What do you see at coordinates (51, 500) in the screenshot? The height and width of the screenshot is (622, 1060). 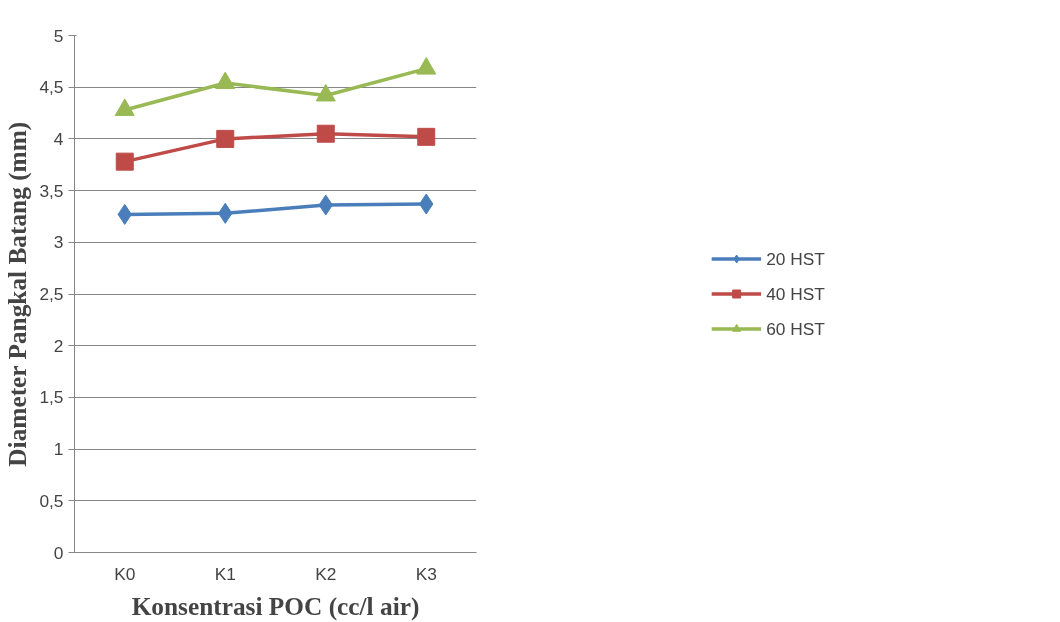 I see `y-tick-label: 0,5` at bounding box center [51, 500].